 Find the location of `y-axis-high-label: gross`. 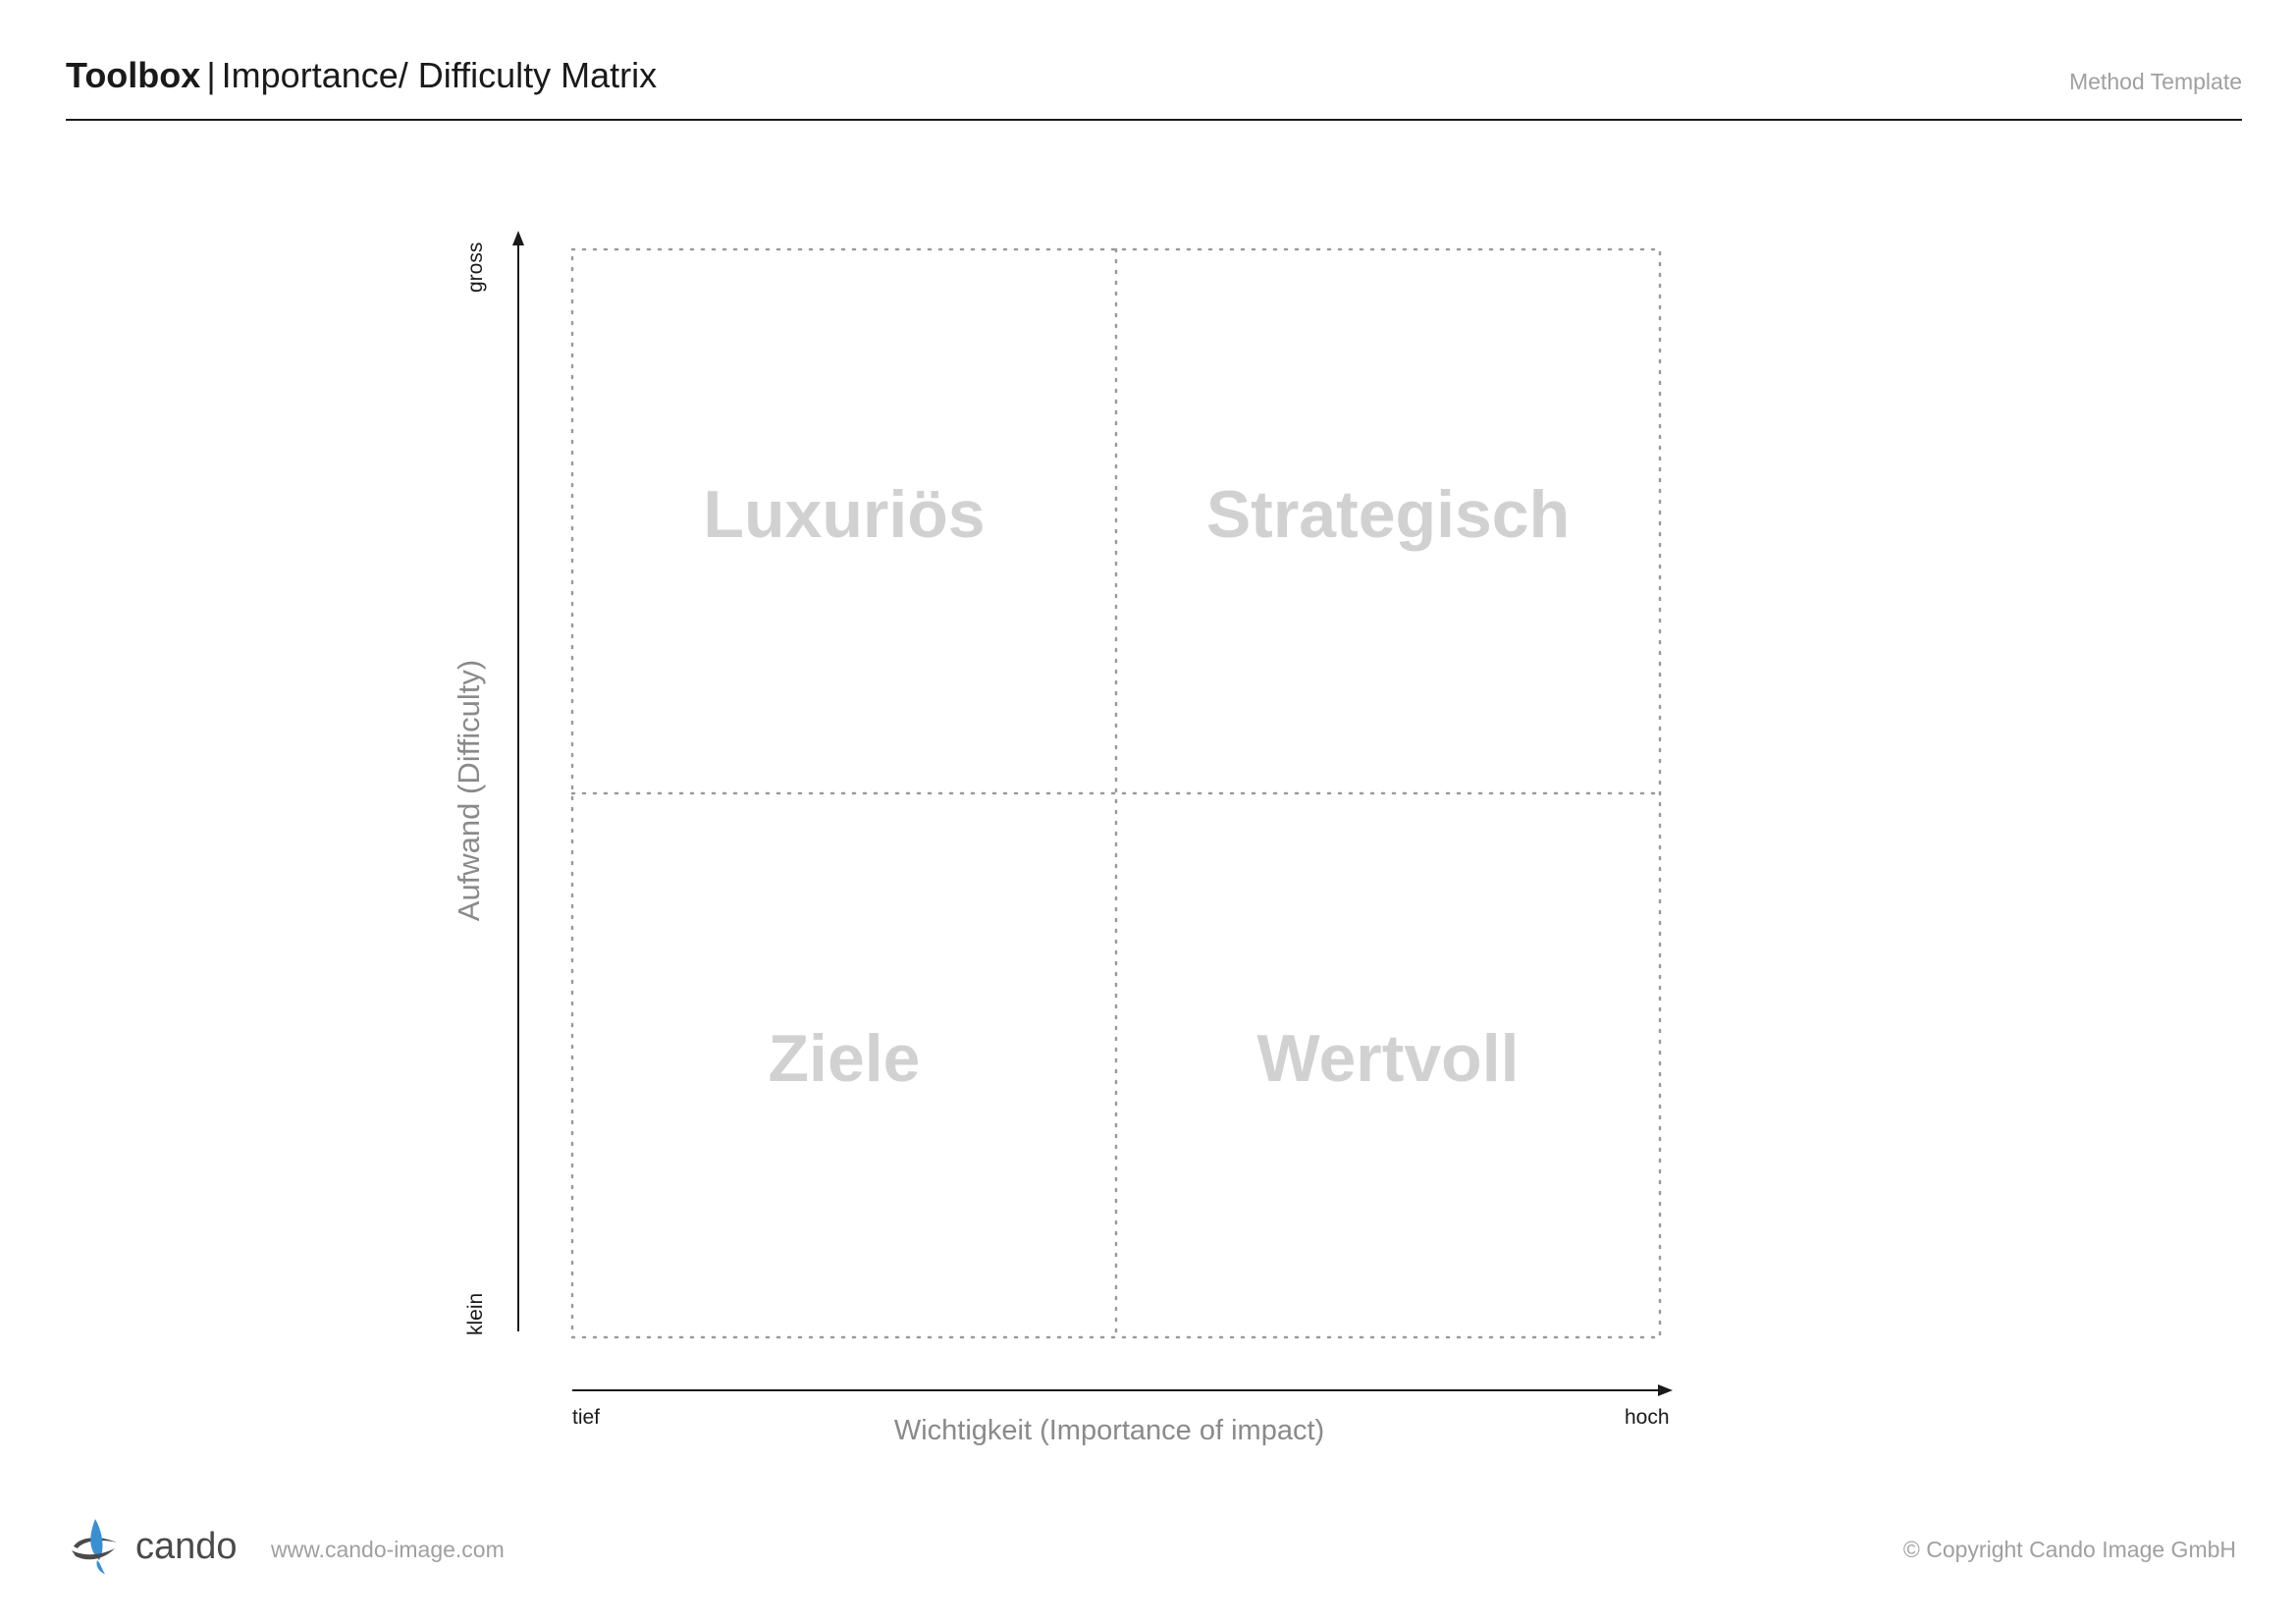

y-axis-high-label: gross is located at coordinates (475, 267).